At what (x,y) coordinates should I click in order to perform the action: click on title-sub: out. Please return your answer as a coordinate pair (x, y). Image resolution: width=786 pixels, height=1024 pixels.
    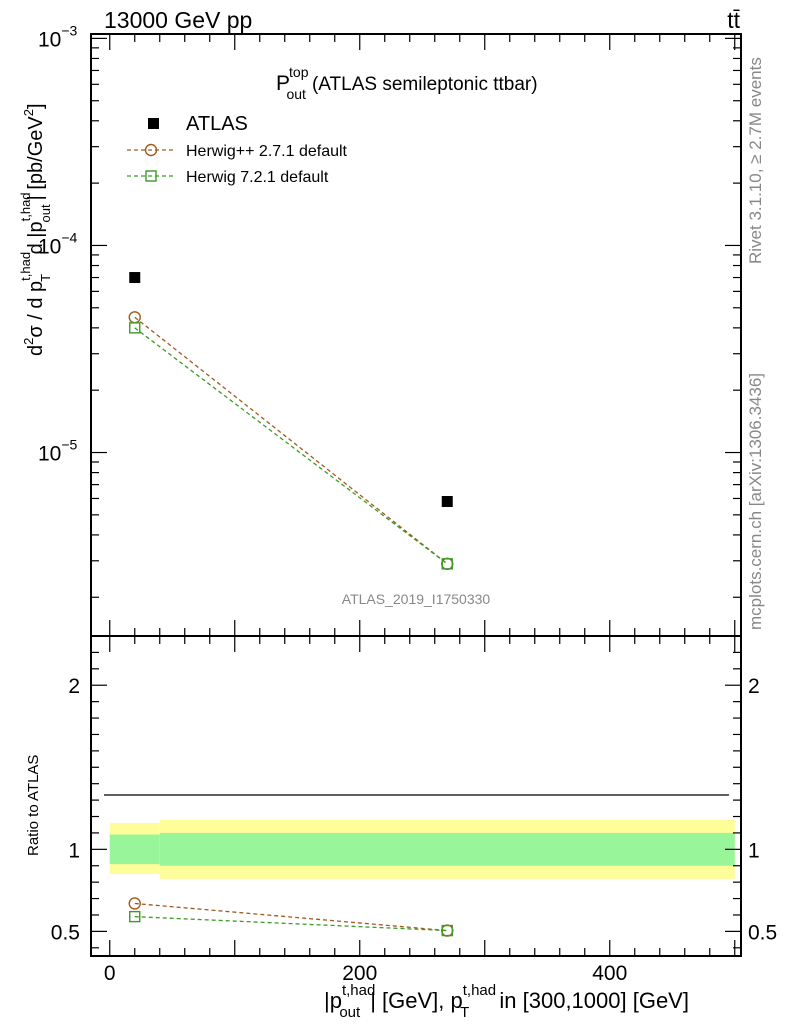
    Looking at the image, I should click on (296, 94).